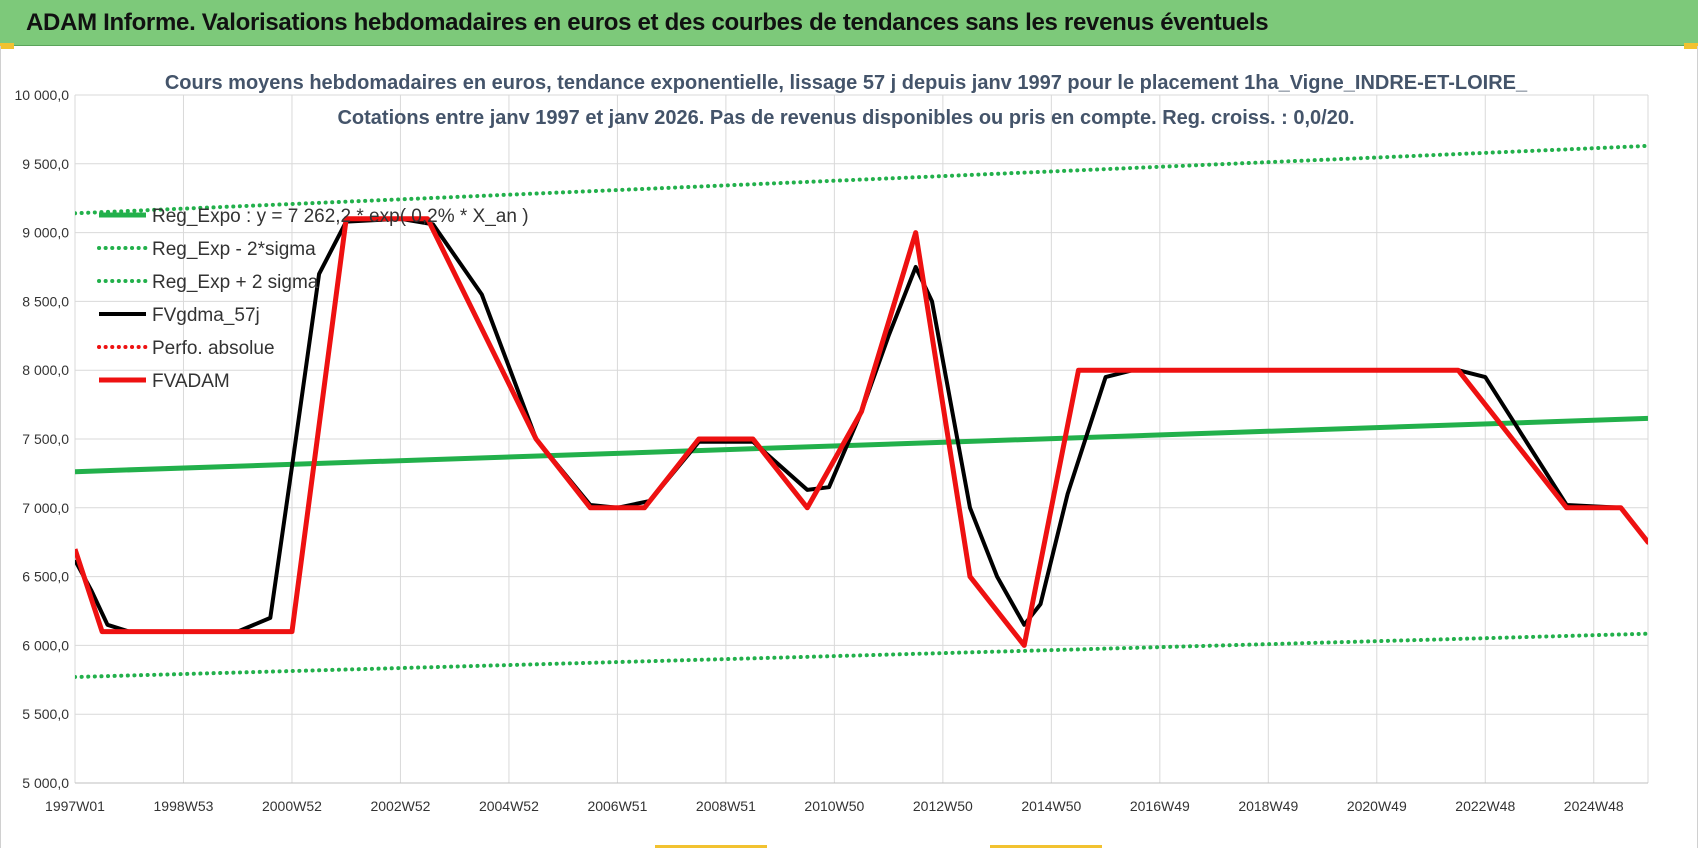 Image resolution: width=1698 pixels, height=848 pixels. I want to click on x-tick-label: 2004W52, so click(509, 806).